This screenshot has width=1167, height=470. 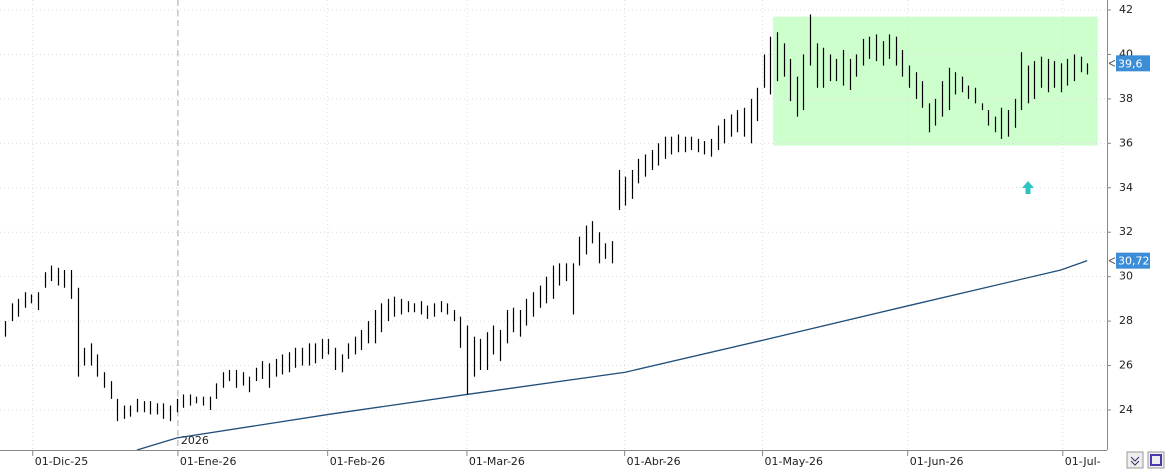 What do you see at coordinates (1126, 409) in the screenshot?
I see `y-tick-label: 24` at bounding box center [1126, 409].